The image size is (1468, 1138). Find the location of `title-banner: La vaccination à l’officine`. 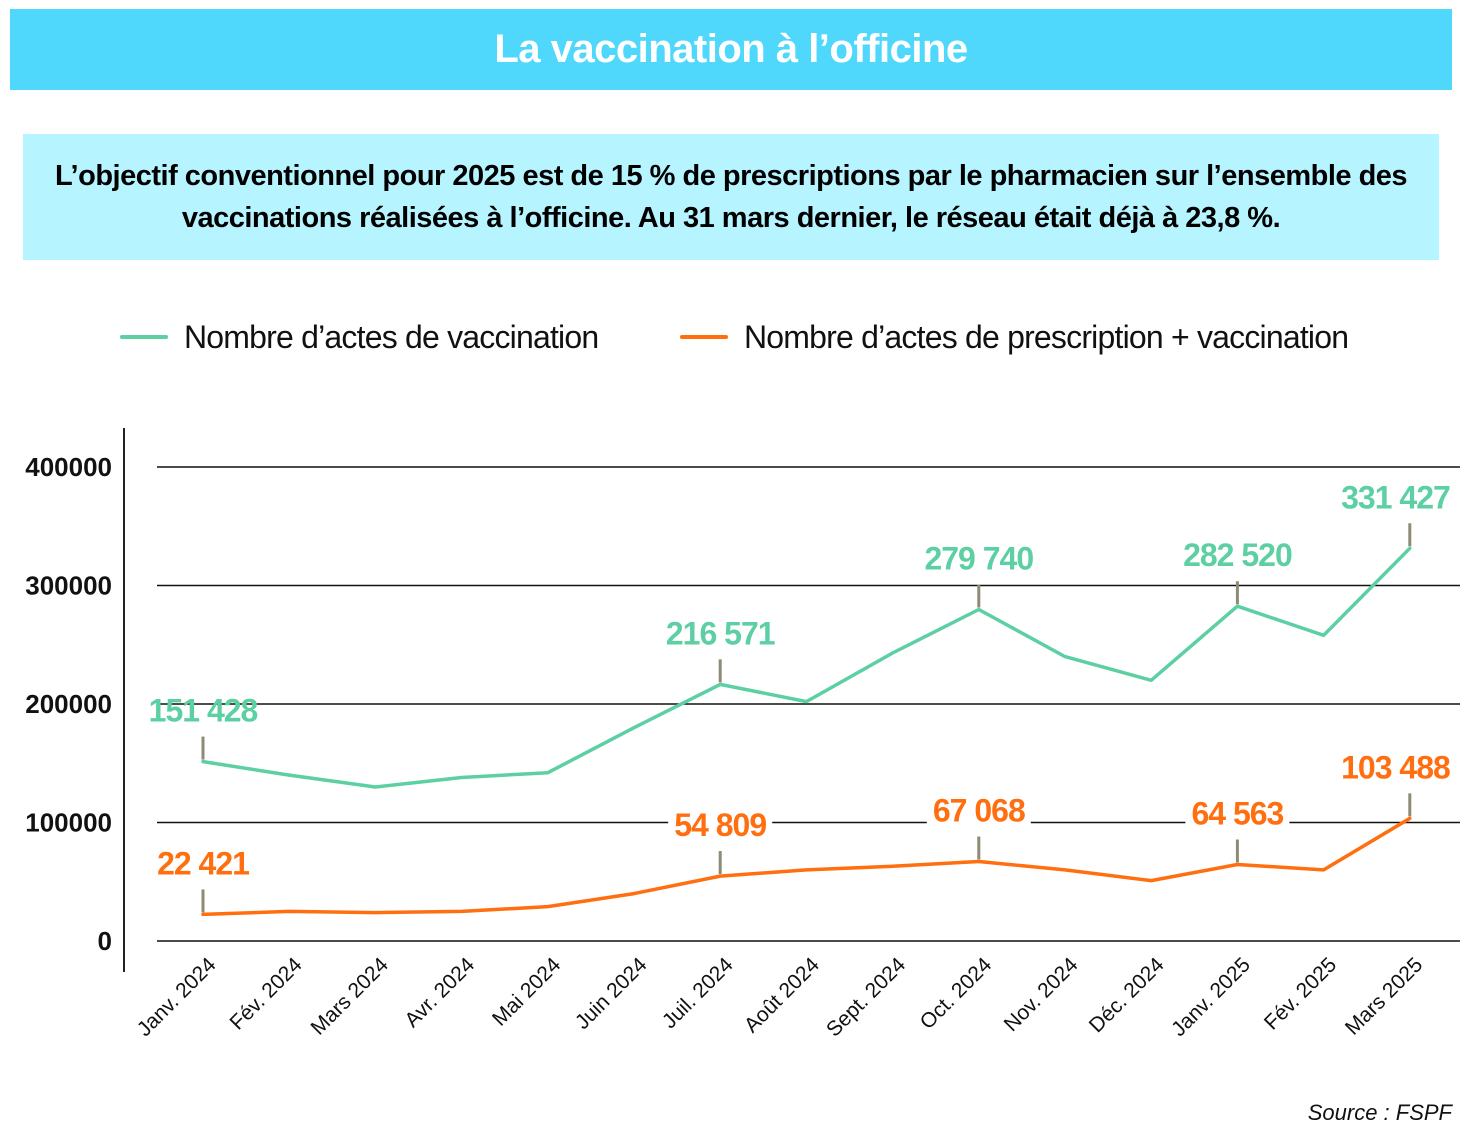

title-banner: La vaccination à l’officine is located at coordinates (731, 49).